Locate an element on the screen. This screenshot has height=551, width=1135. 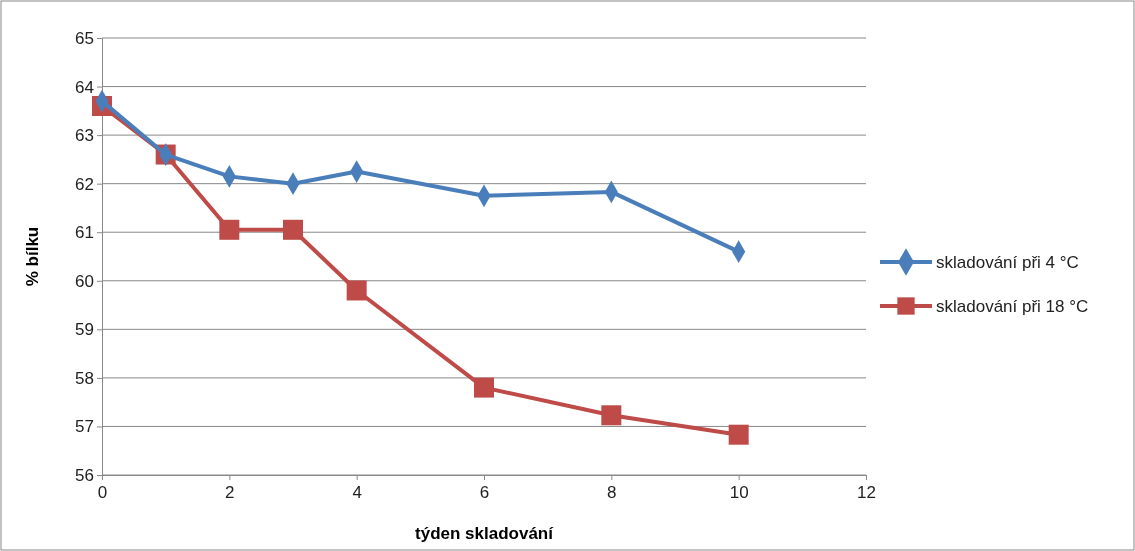
y-tick-label: 63 is located at coordinates (84, 136).